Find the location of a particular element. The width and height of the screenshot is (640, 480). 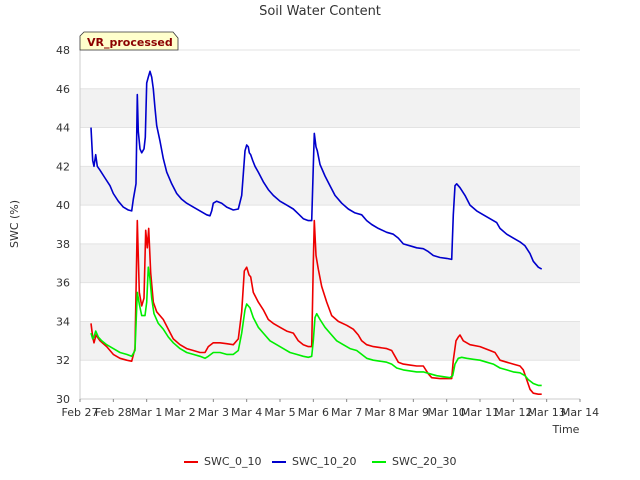

x-tick-label: Mar 13 is located at coordinates (547, 412).